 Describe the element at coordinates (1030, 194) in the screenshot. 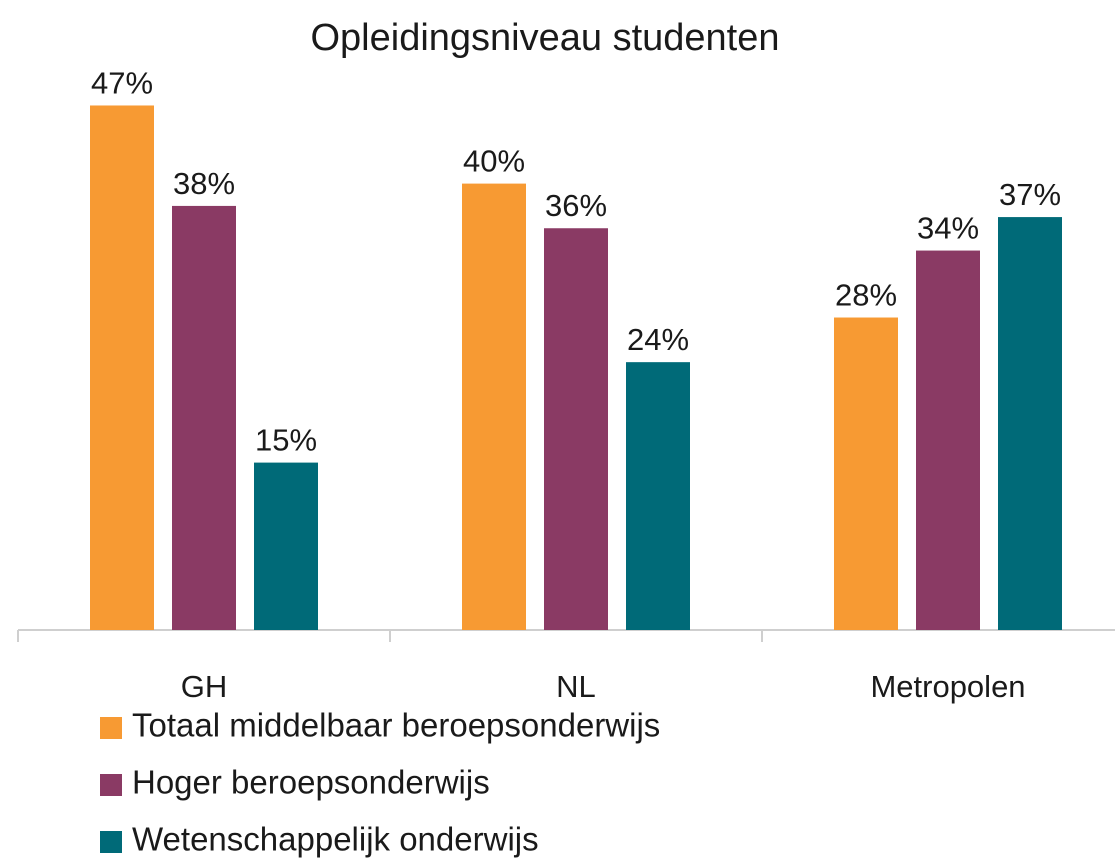

I see `value-label: 37%` at that location.